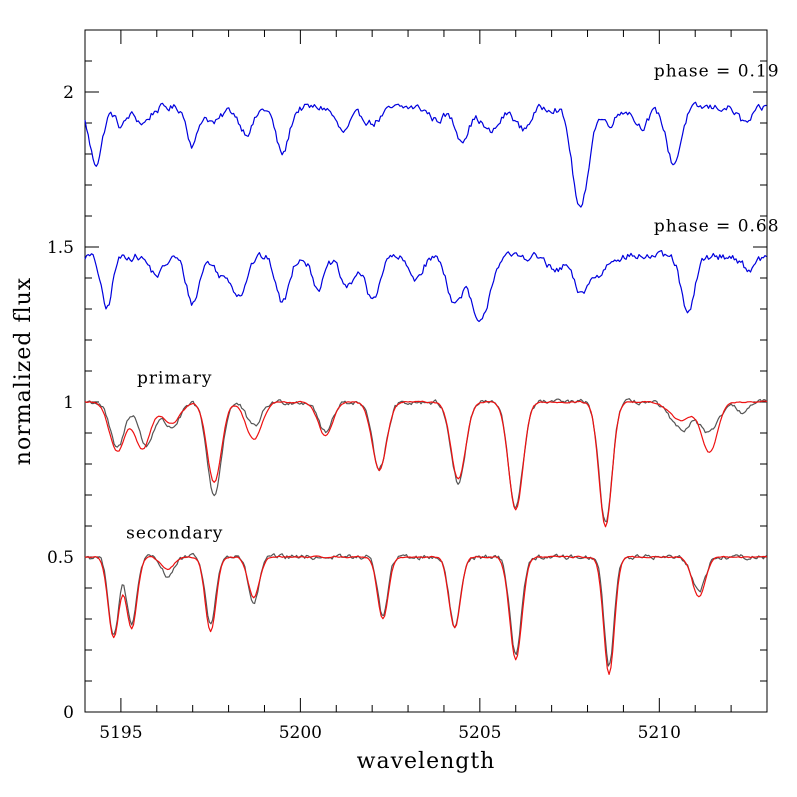 Image resolution: width=797 pixels, height=797 pixels. I want to click on y-tick-label: 0.5, so click(60, 558).